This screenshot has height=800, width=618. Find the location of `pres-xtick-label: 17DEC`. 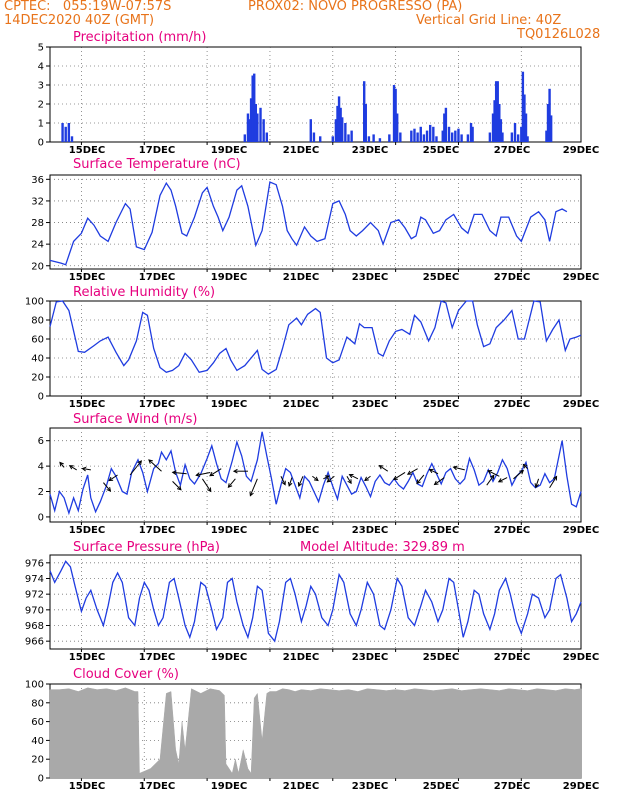

pres-xtick-label: 17DEC is located at coordinates (157, 657).